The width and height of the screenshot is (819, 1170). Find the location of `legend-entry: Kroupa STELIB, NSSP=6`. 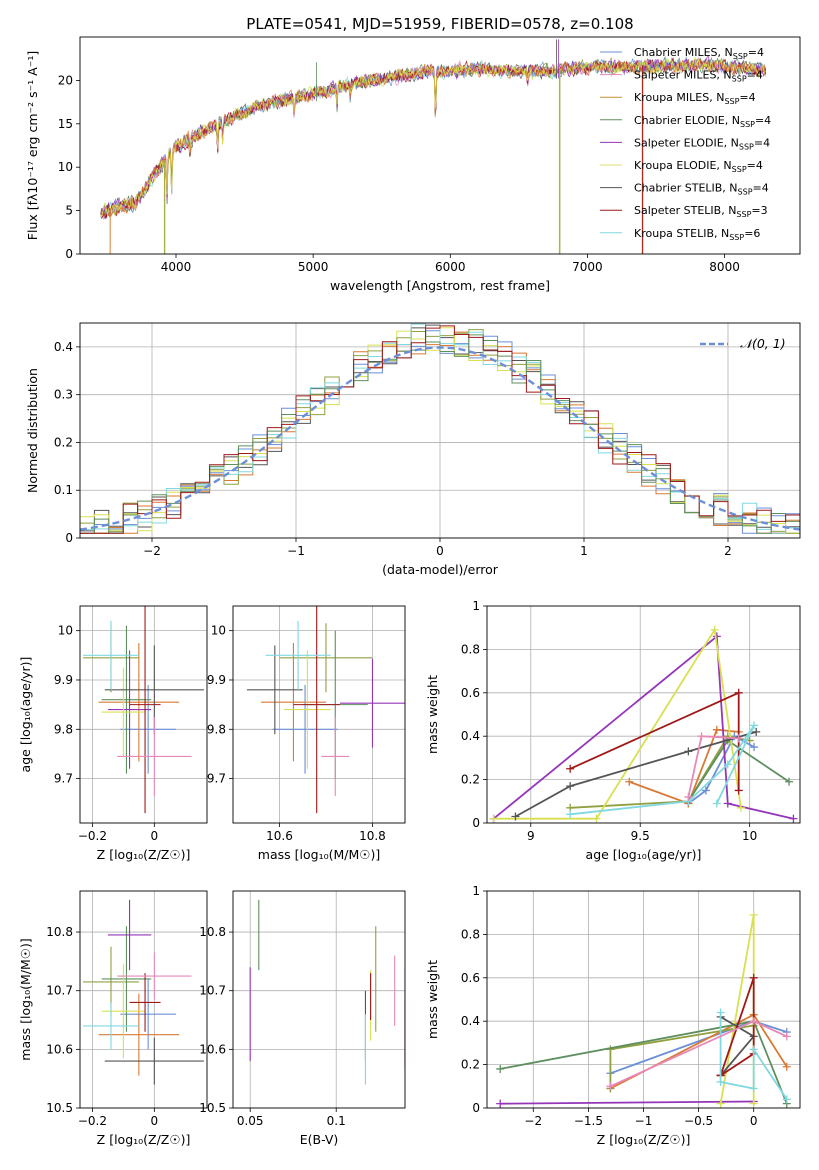

legend-entry: Kroupa STELIB, NSSP=6 is located at coordinates (697, 234).